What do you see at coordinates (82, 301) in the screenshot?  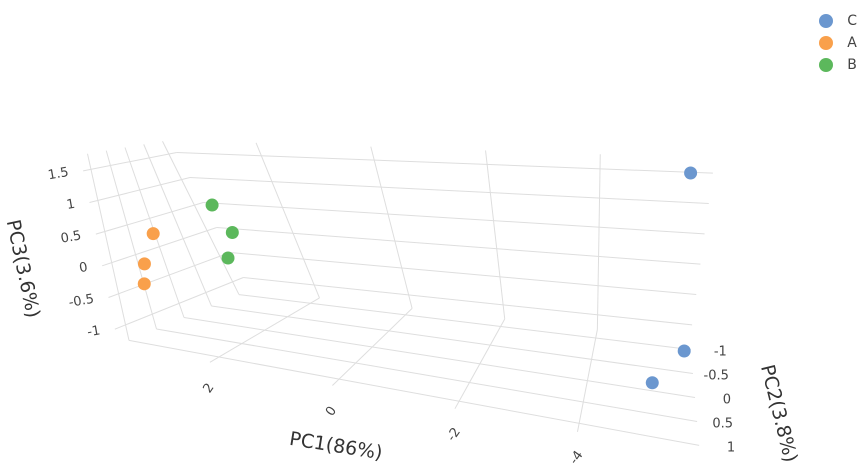 I see `z-tick-label: -0.5` at bounding box center [82, 301].